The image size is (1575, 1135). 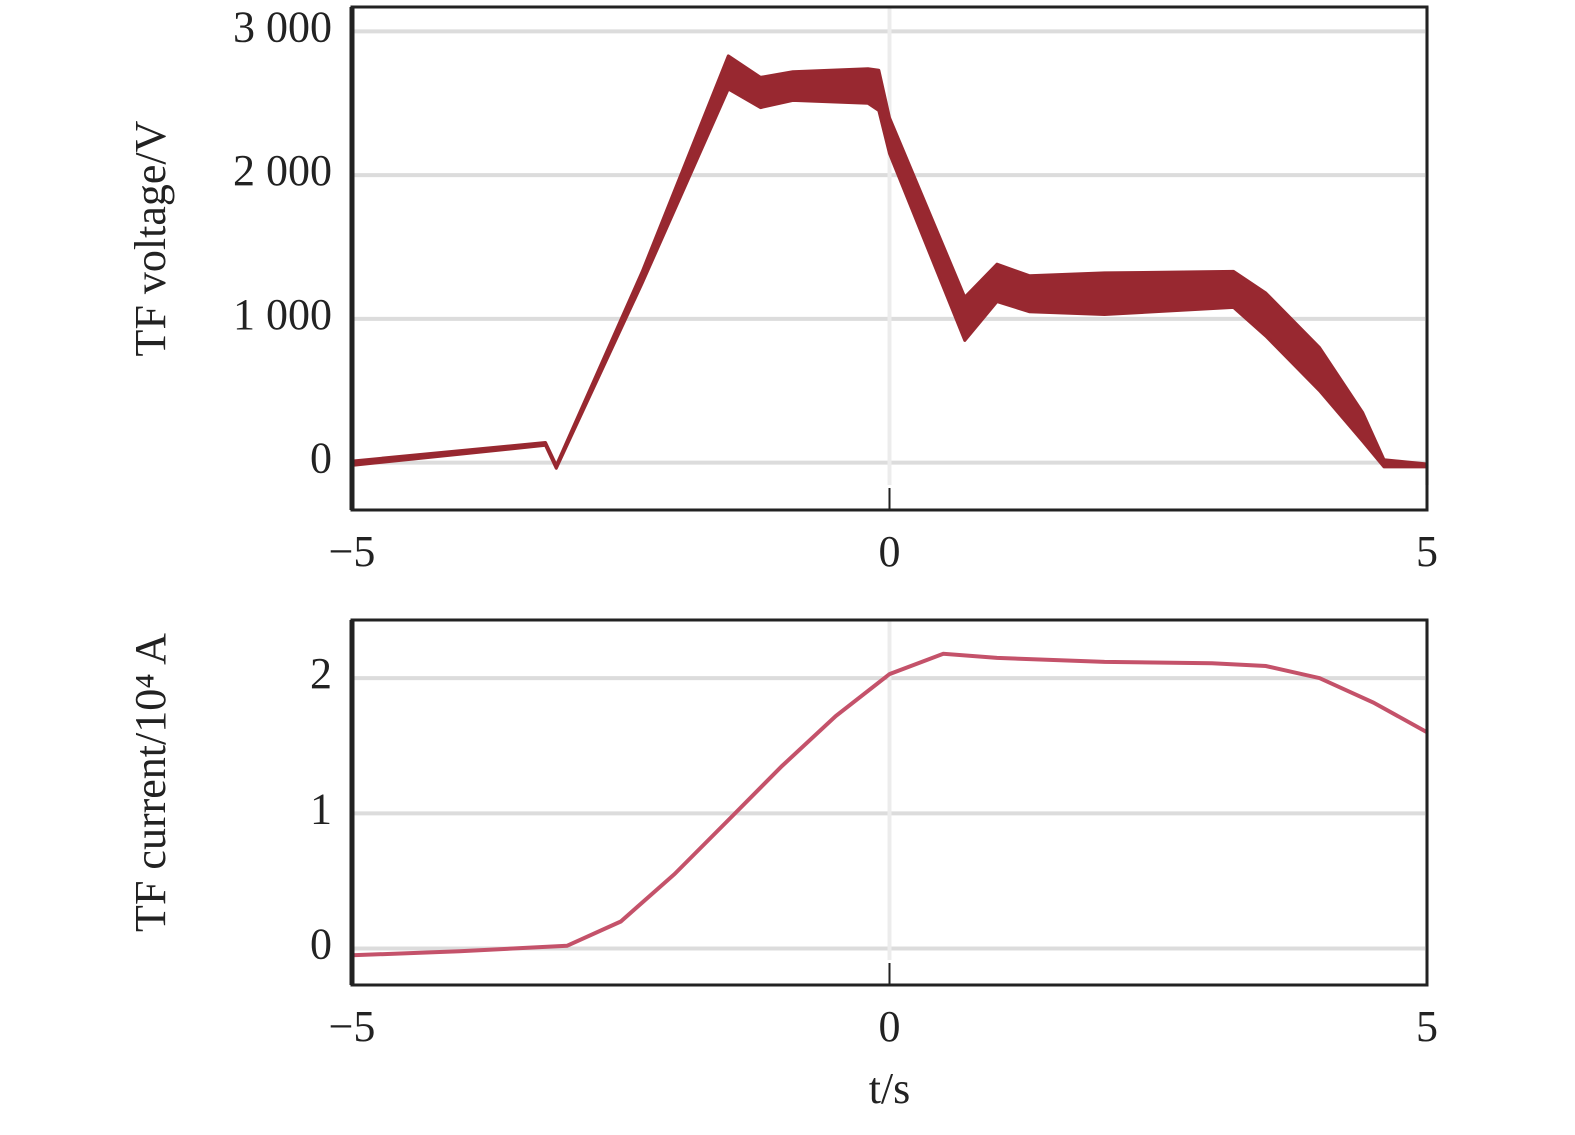 I want to click on y-tick-label: 1, so click(x=321, y=808).